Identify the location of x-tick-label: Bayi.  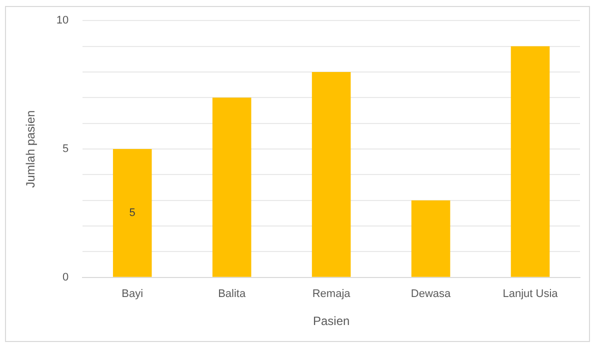
(133, 294).